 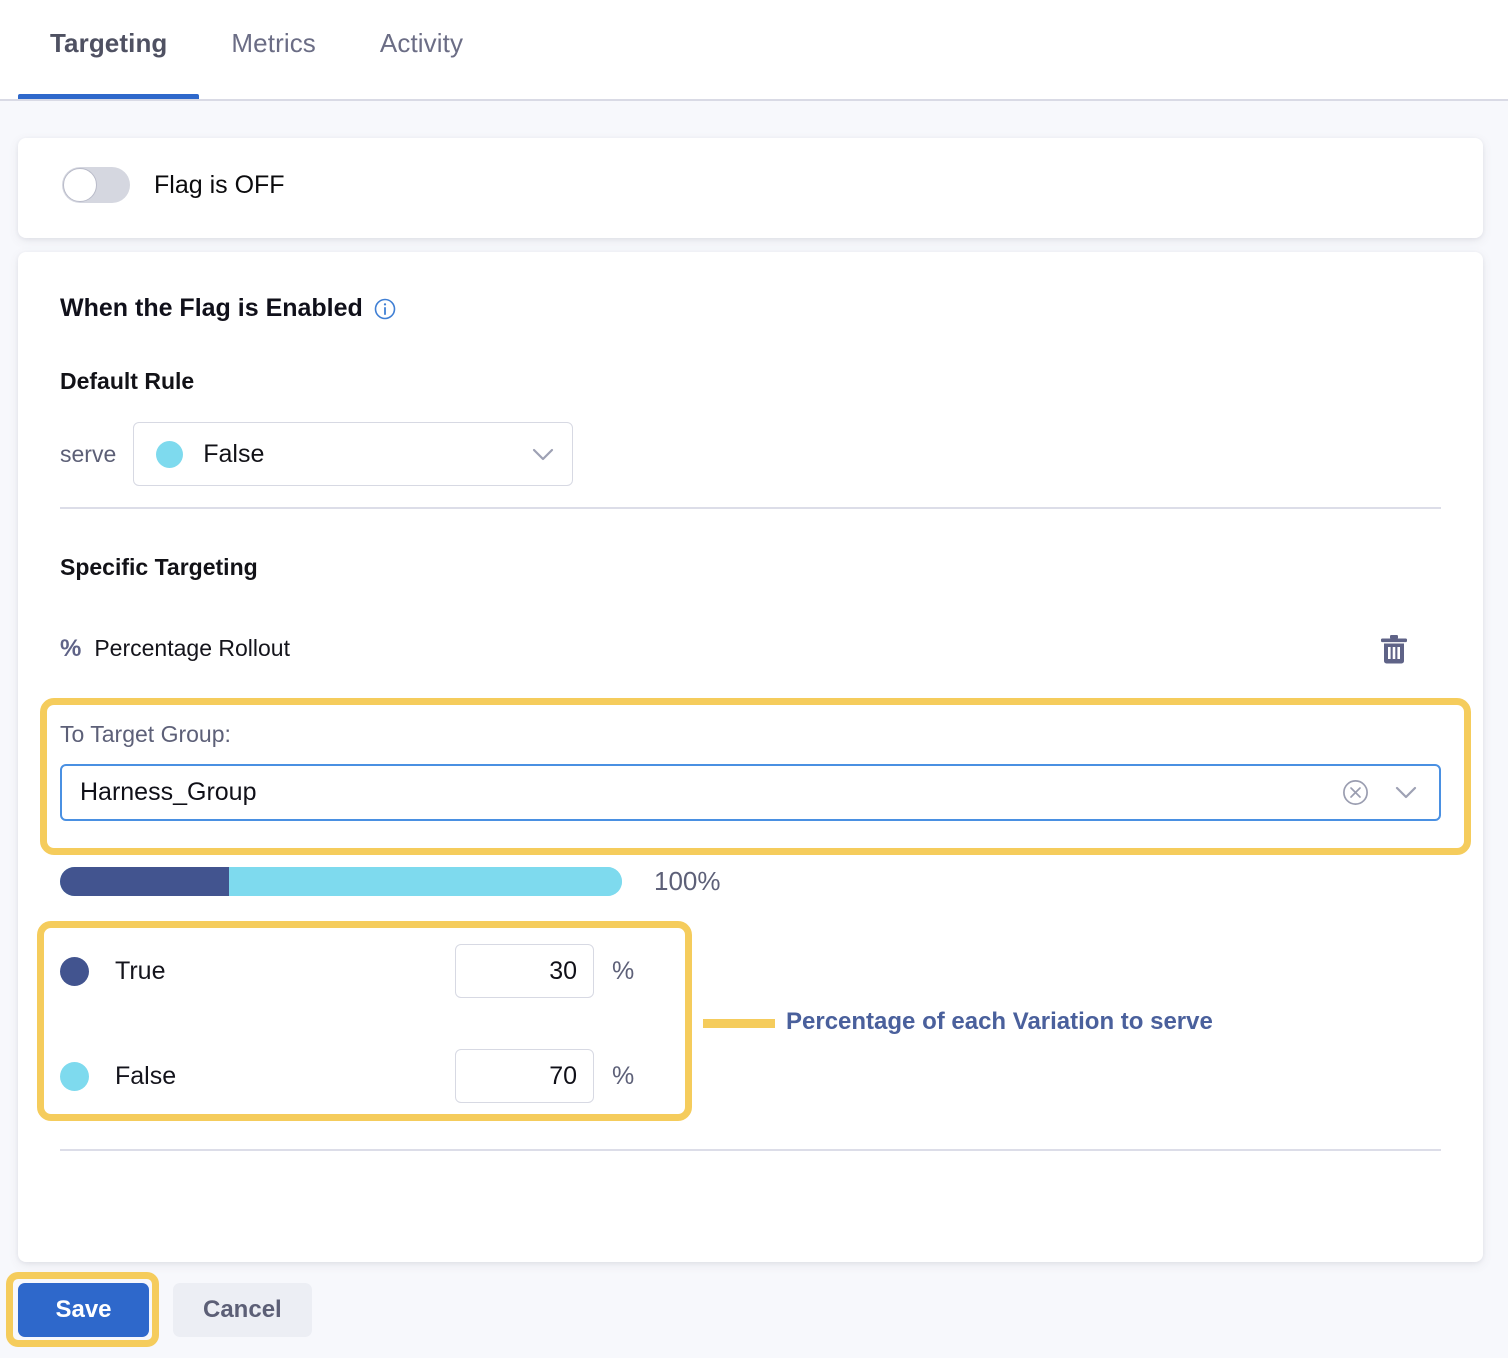 I want to click on cancel-button: Cancel, so click(x=242, y=1310).